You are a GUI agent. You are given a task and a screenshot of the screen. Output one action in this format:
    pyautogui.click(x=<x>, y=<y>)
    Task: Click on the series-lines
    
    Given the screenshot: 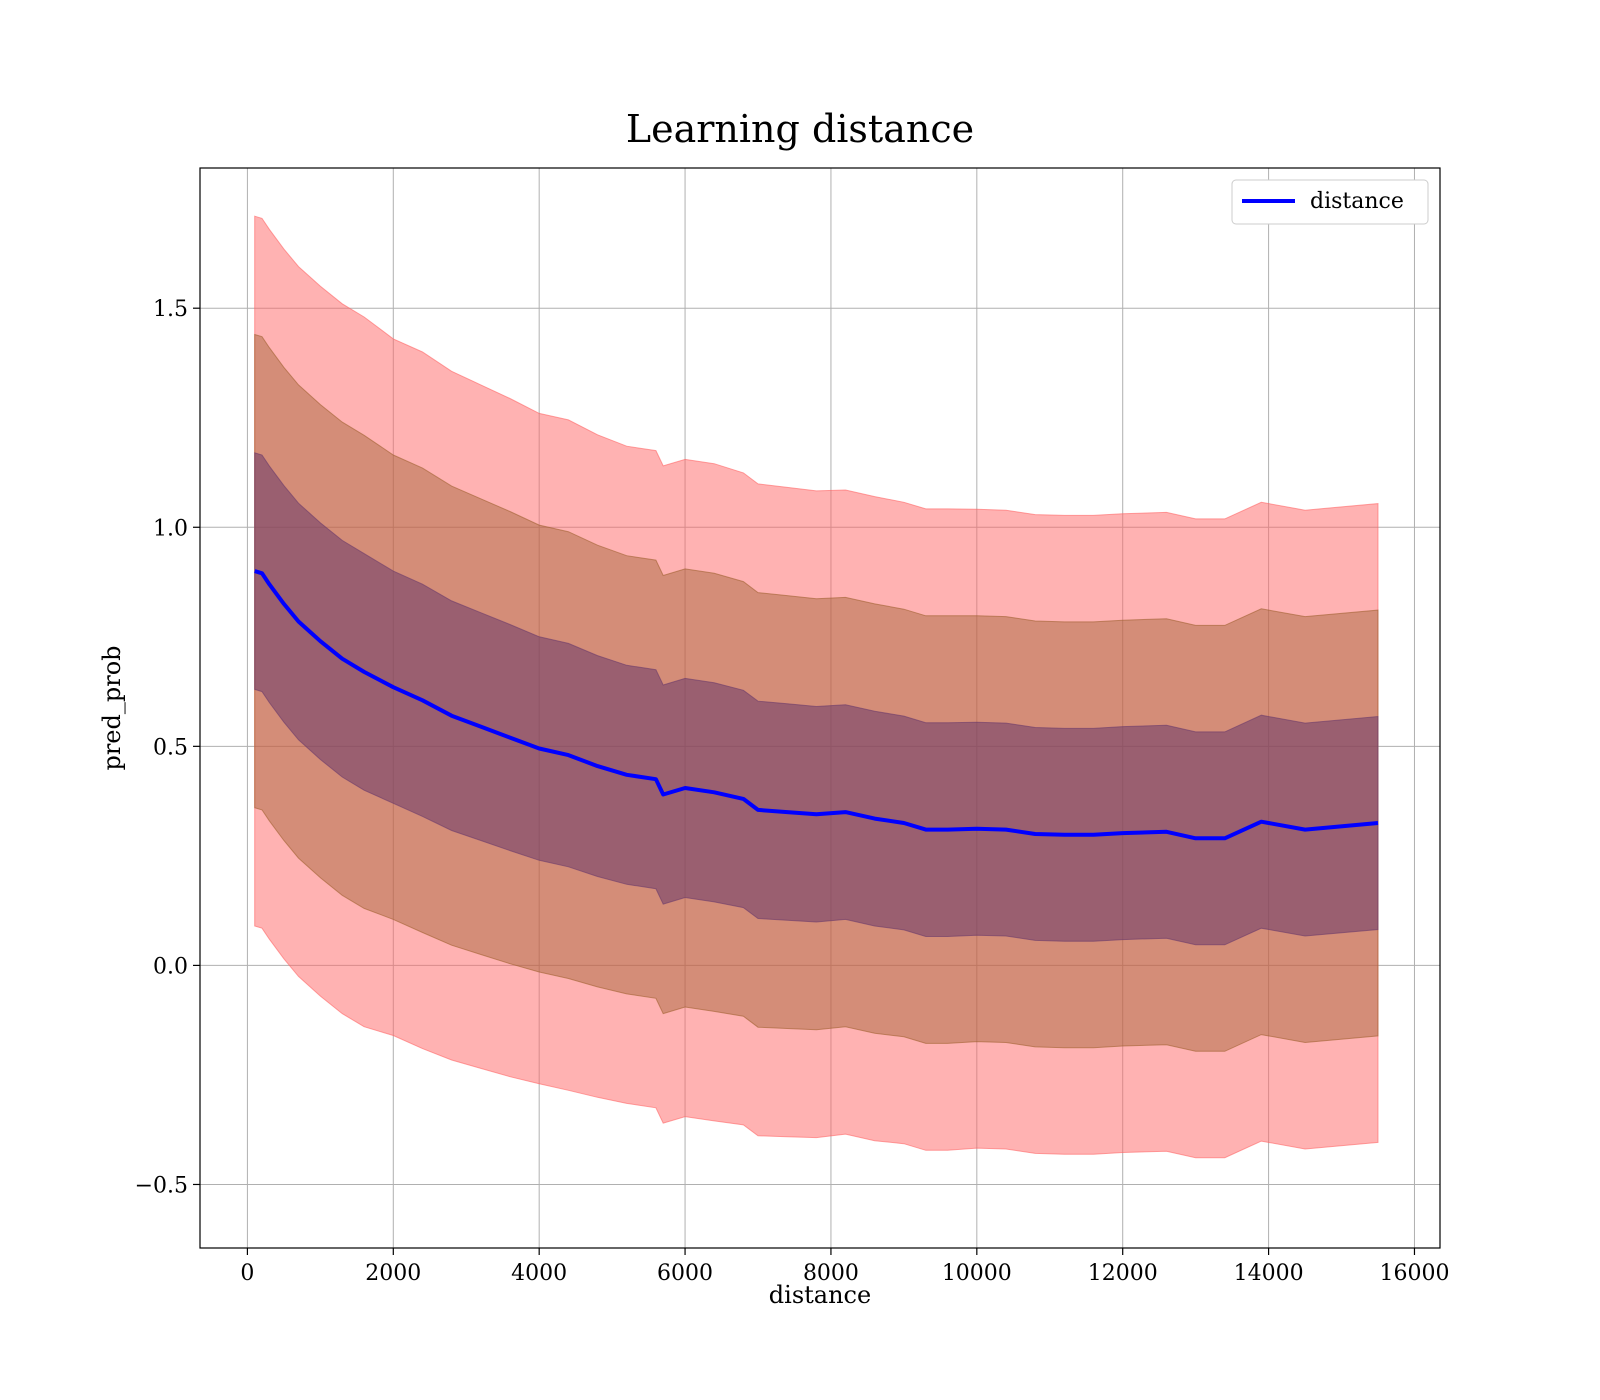 What is the action you would take?
    pyautogui.click(x=816, y=705)
    